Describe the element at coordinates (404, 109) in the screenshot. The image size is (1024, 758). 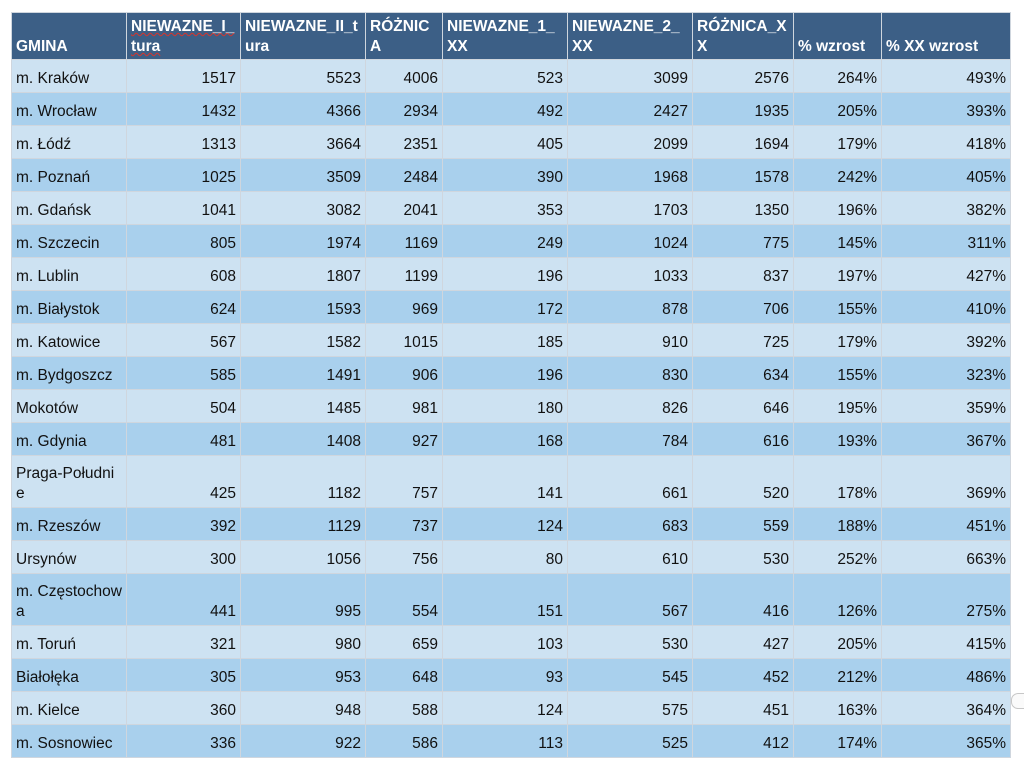
I see `value-cell: 2934` at that location.